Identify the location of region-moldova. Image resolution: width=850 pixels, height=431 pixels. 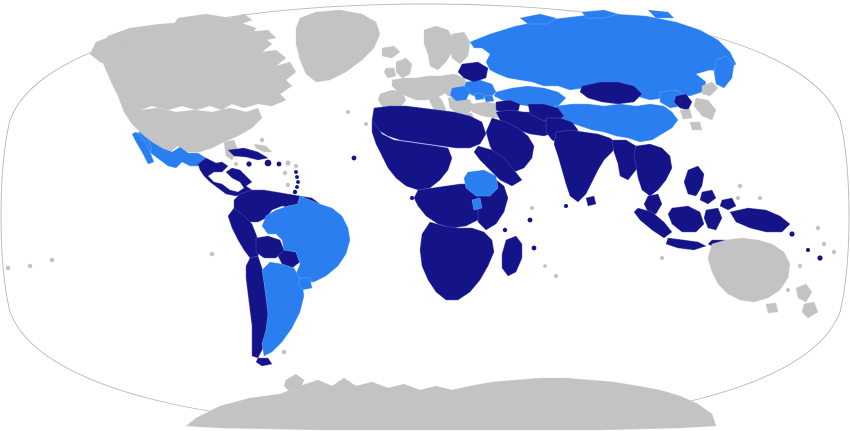
(479, 96).